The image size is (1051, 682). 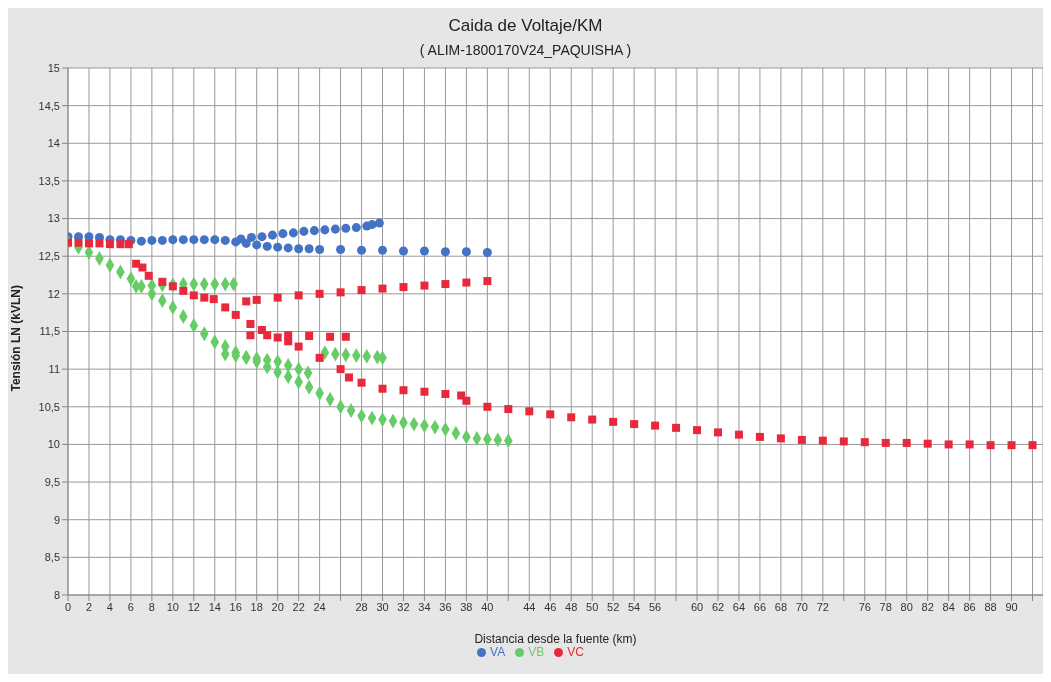 What do you see at coordinates (172, 606) in the screenshot?
I see `x-tick-label: 10` at bounding box center [172, 606].